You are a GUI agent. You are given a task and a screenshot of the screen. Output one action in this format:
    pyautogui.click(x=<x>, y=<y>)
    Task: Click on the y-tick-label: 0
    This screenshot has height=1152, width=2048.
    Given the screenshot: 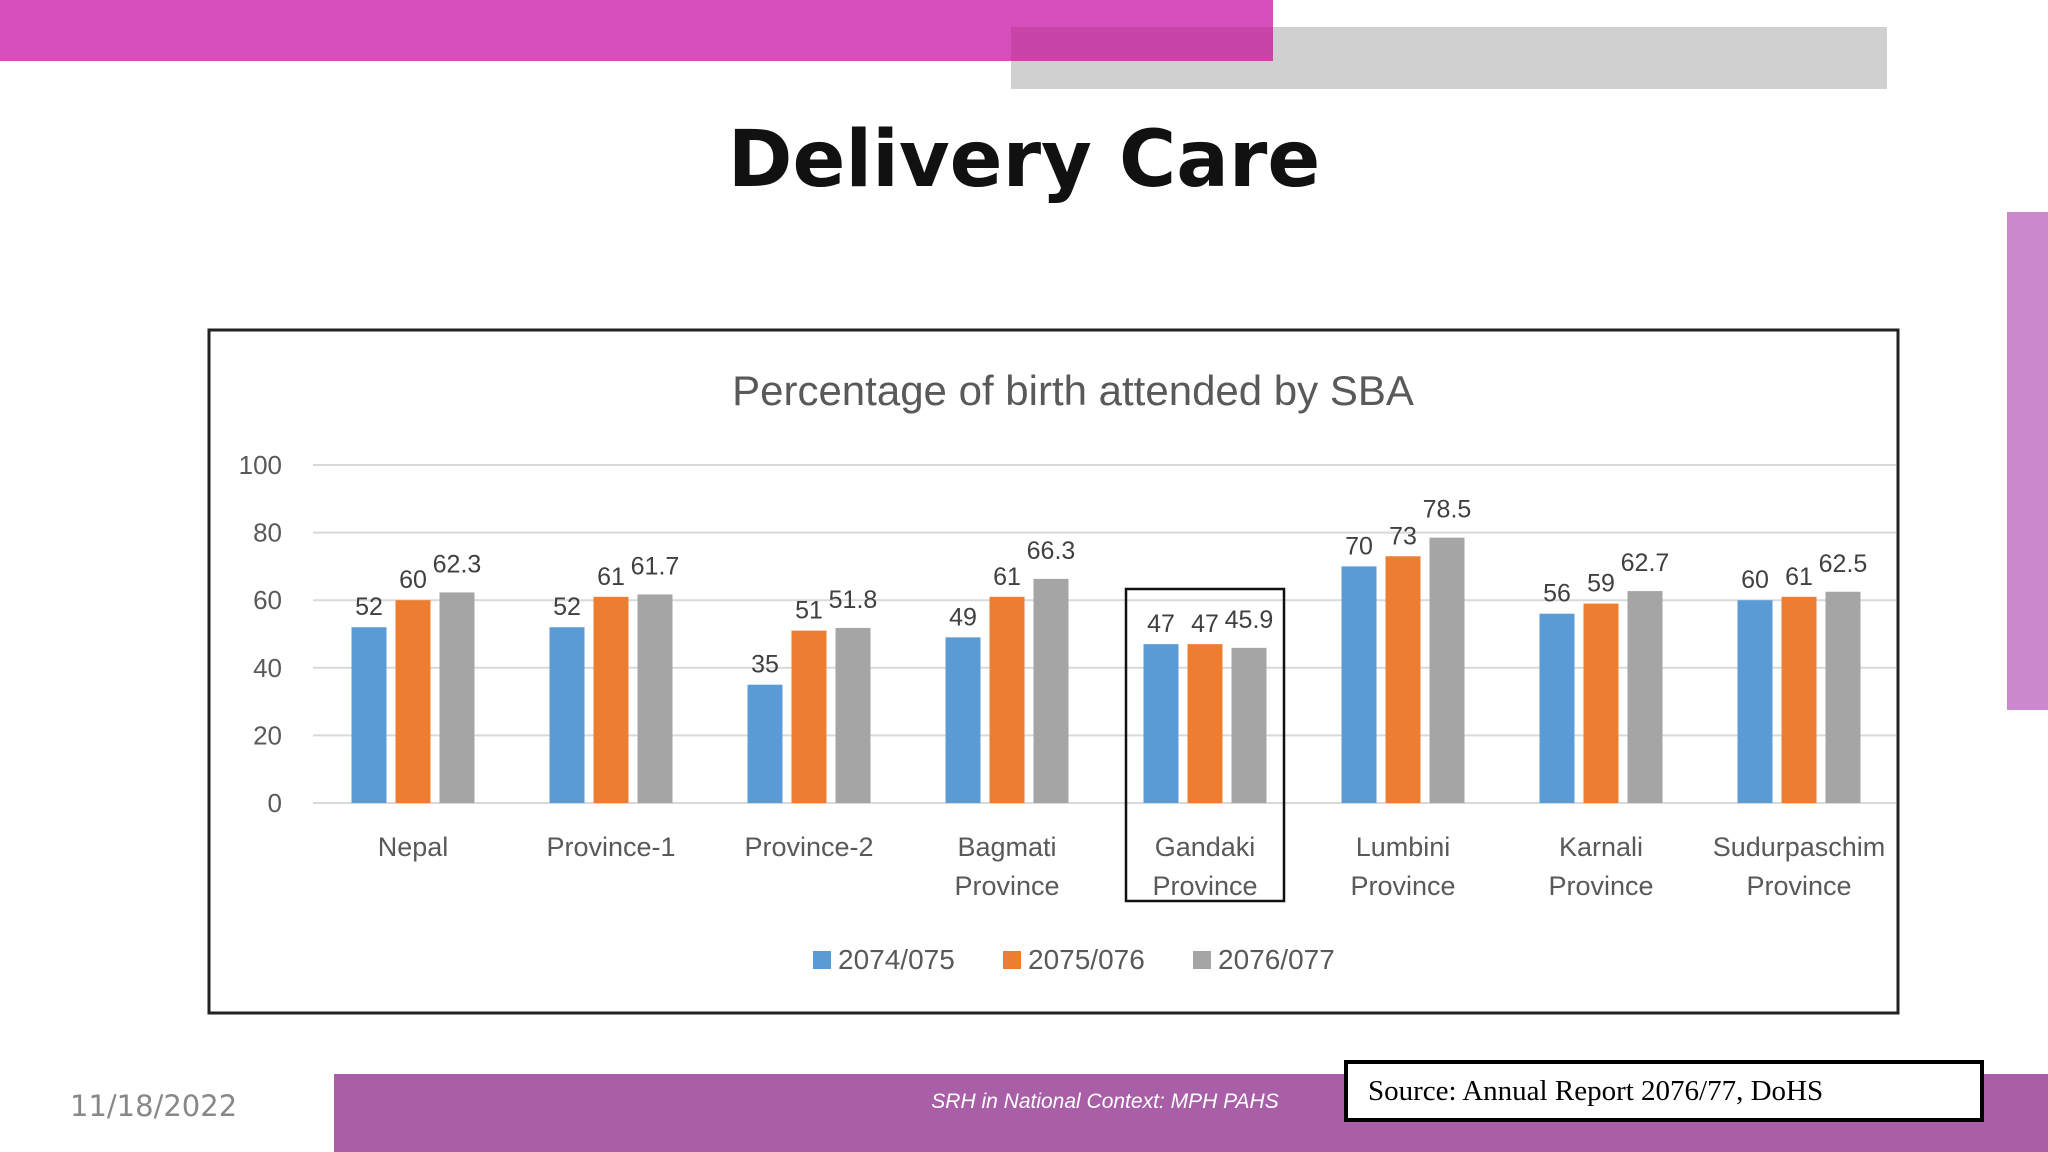 What is the action you would take?
    pyautogui.click(x=275, y=803)
    